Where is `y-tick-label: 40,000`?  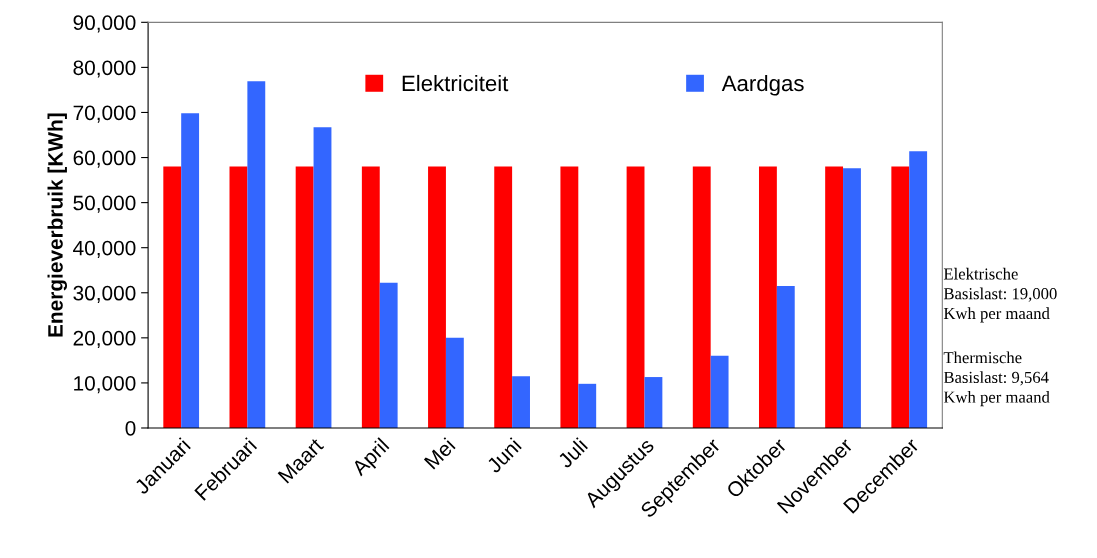
y-tick-label: 40,000 is located at coordinates (104, 249).